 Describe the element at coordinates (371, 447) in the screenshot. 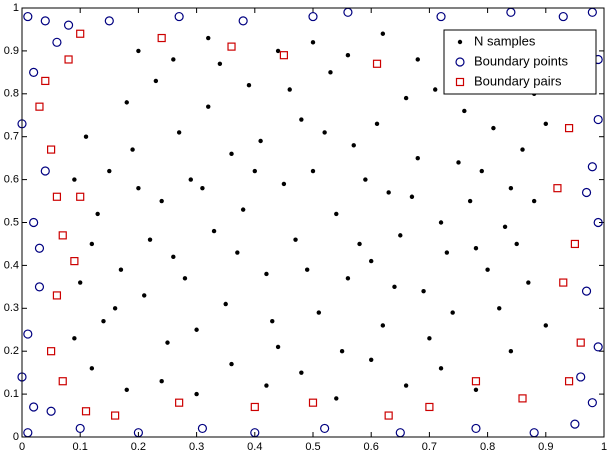

I see `x-tick-label: 0.6` at that location.